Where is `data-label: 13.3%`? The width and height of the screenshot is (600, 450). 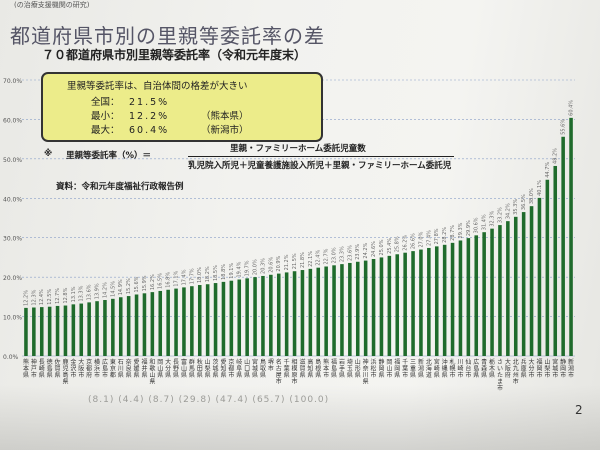
data-label: 13.3% is located at coordinates (82, 293).